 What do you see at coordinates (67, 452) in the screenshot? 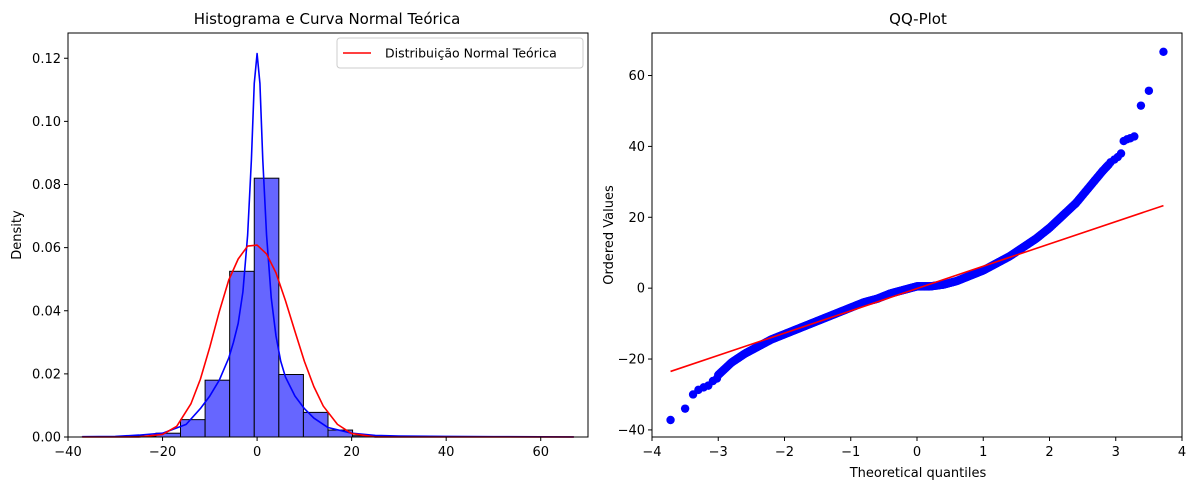
I see `x-tick-label: −40` at bounding box center [67, 452].